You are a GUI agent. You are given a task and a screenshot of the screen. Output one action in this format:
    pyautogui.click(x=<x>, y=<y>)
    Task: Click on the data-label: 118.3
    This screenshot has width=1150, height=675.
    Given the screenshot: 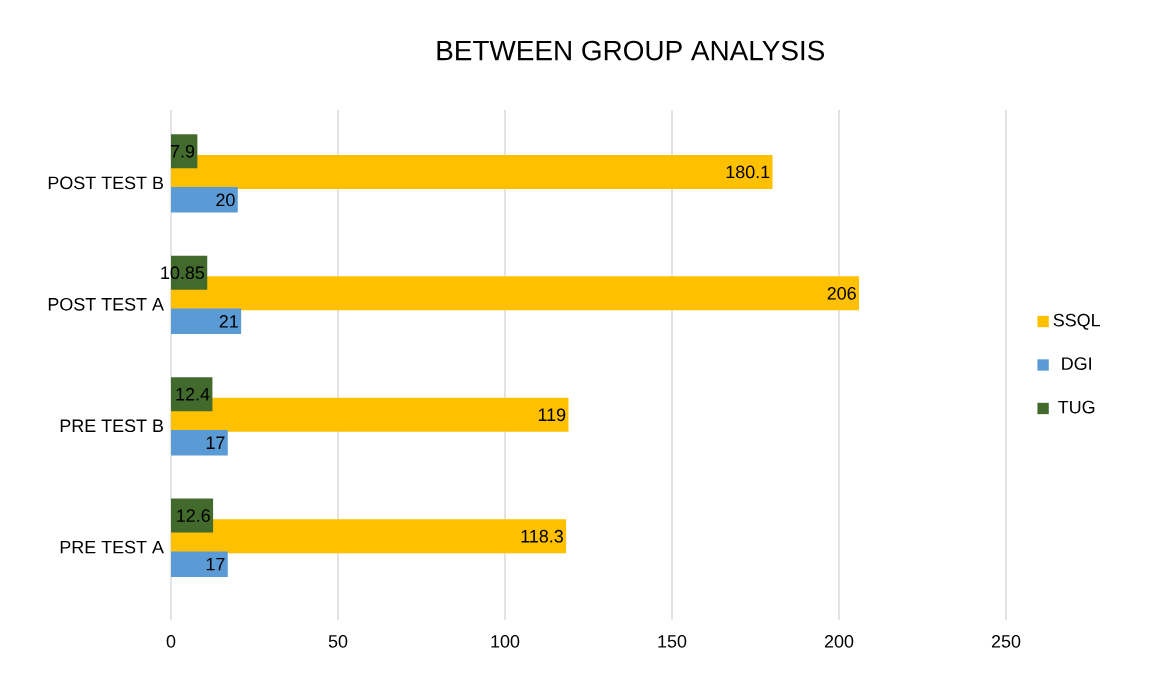 What is the action you would take?
    pyautogui.click(x=542, y=536)
    